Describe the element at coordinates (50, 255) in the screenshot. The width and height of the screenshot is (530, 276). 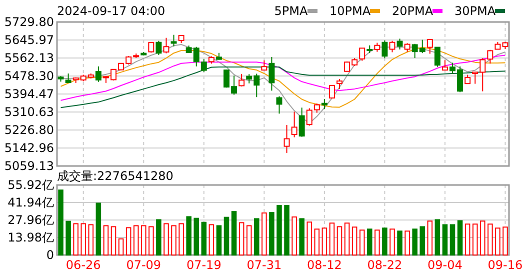
I see `y-tick-label: 0` at that location.